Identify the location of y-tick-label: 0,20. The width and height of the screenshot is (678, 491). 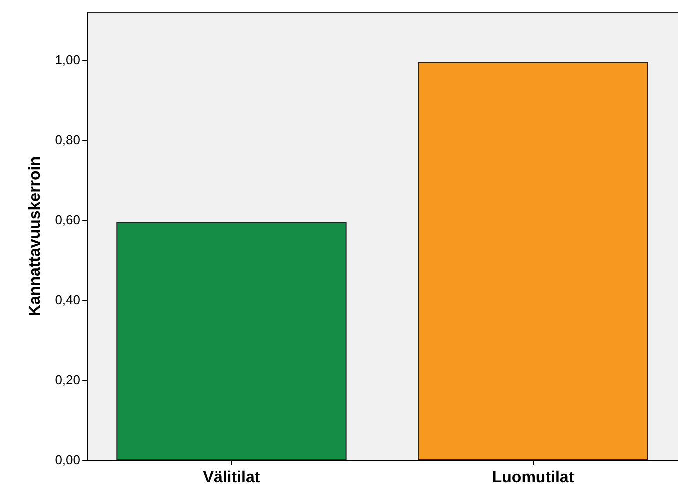
(67, 380).